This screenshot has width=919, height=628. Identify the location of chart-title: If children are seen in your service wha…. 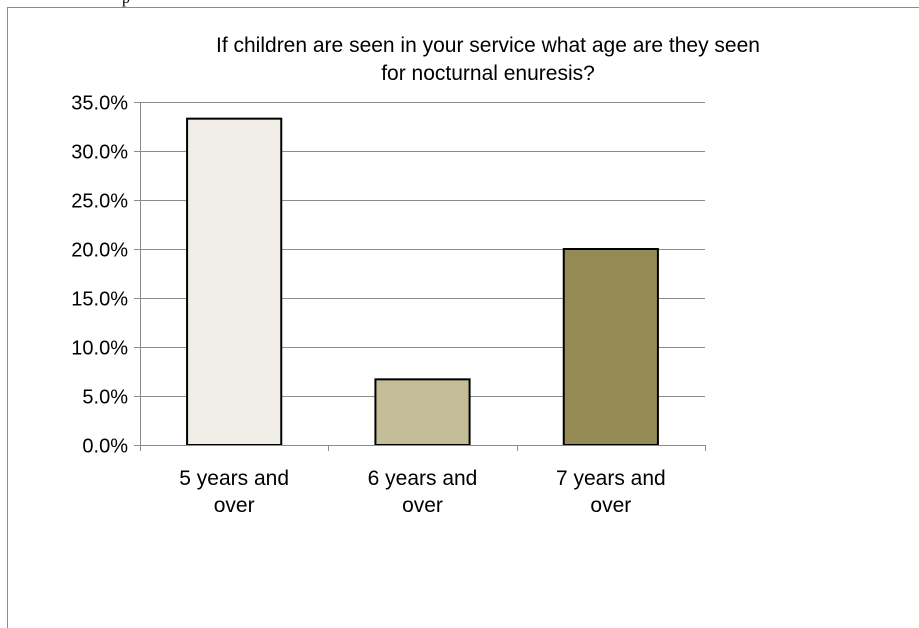
(488, 59).